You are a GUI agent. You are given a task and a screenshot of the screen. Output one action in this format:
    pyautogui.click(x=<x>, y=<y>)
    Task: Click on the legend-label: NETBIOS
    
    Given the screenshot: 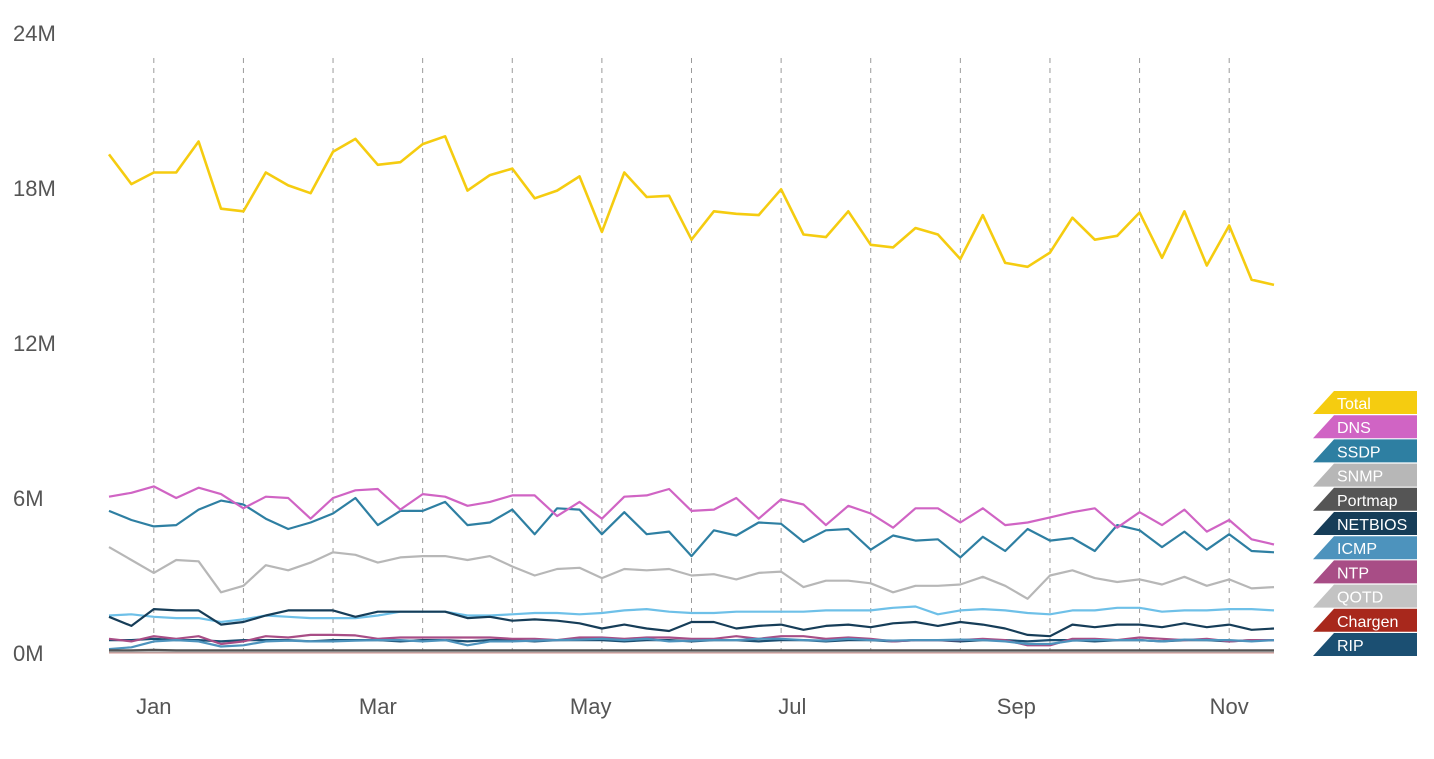 What is the action you would take?
    pyautogui.click(x=1372, y=525)
    